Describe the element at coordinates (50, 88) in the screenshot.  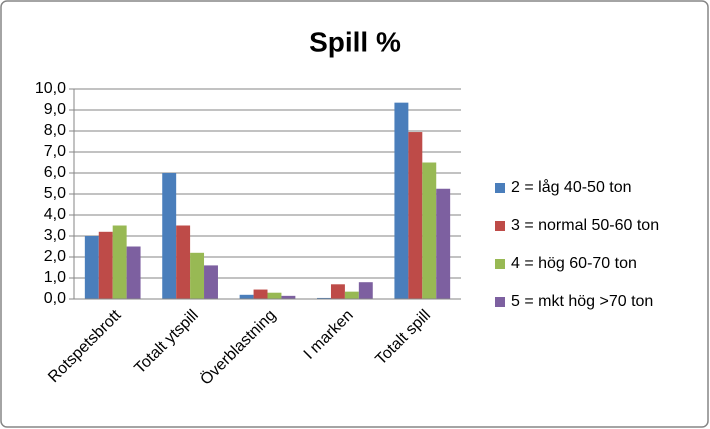
I see `y-tick-label: 10,0` at that location.